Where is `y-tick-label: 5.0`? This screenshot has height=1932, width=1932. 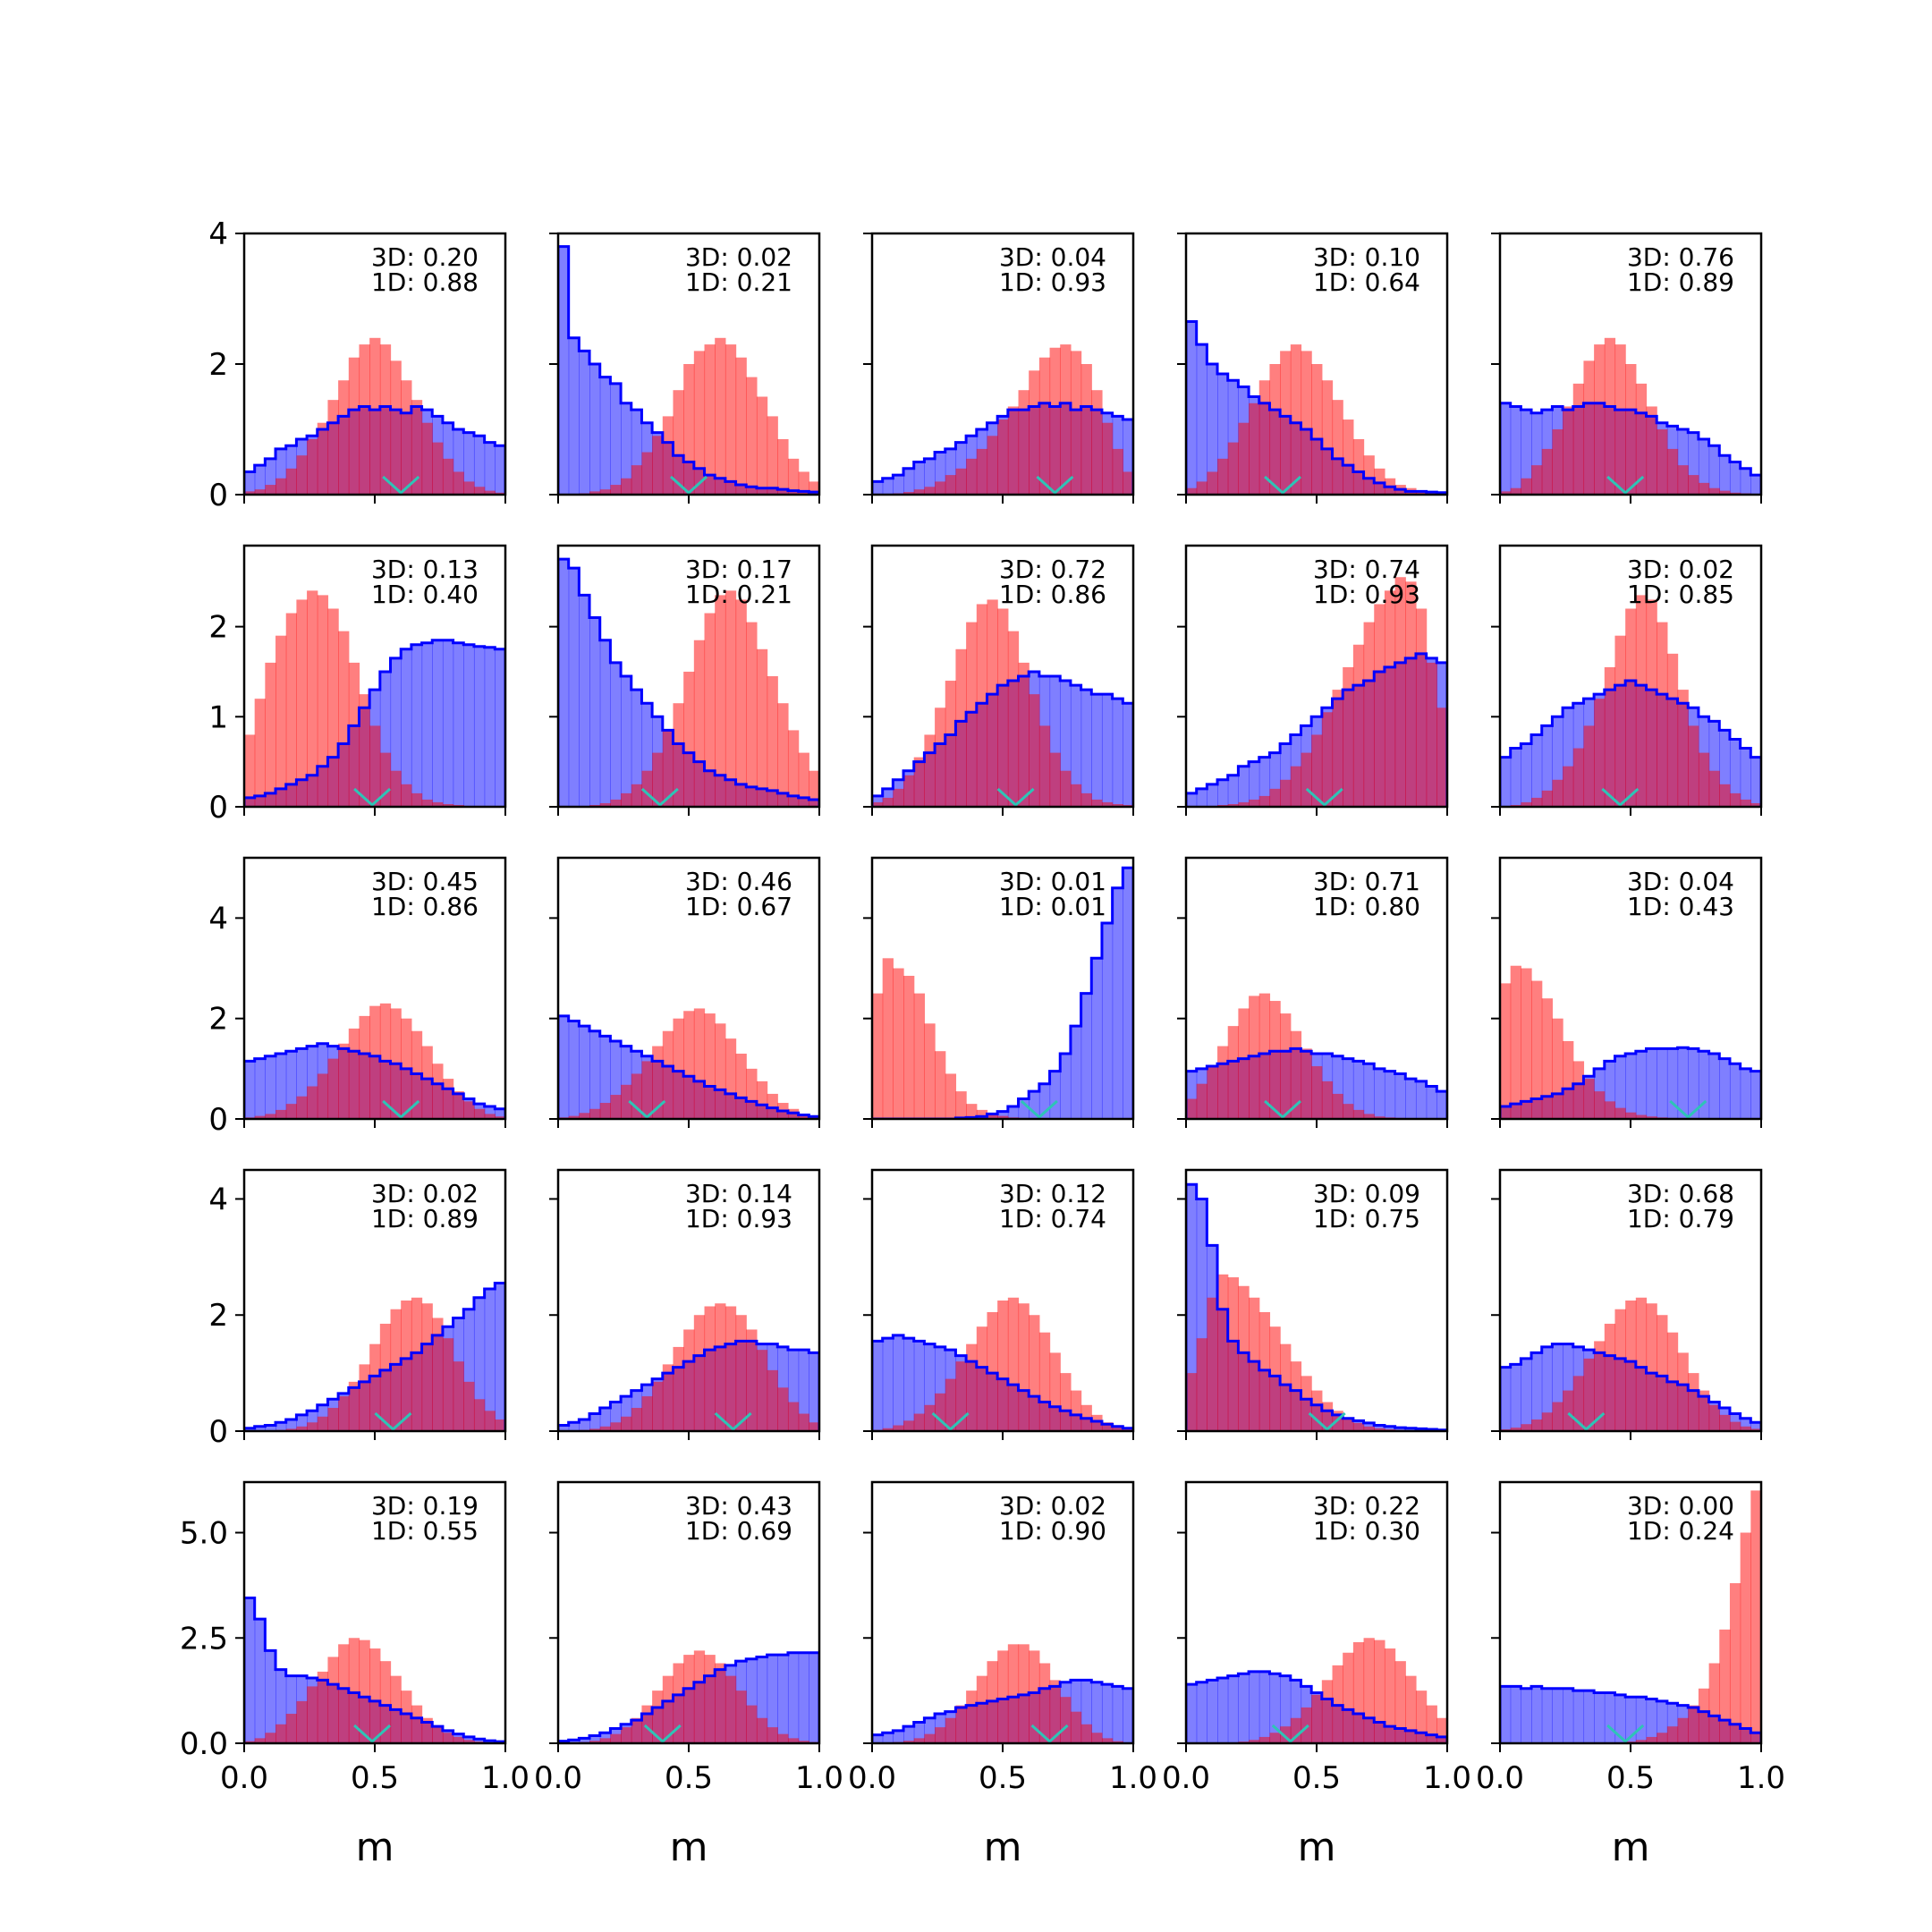
y-tick-label: 5.0 is located at coordinates (204, 1534).